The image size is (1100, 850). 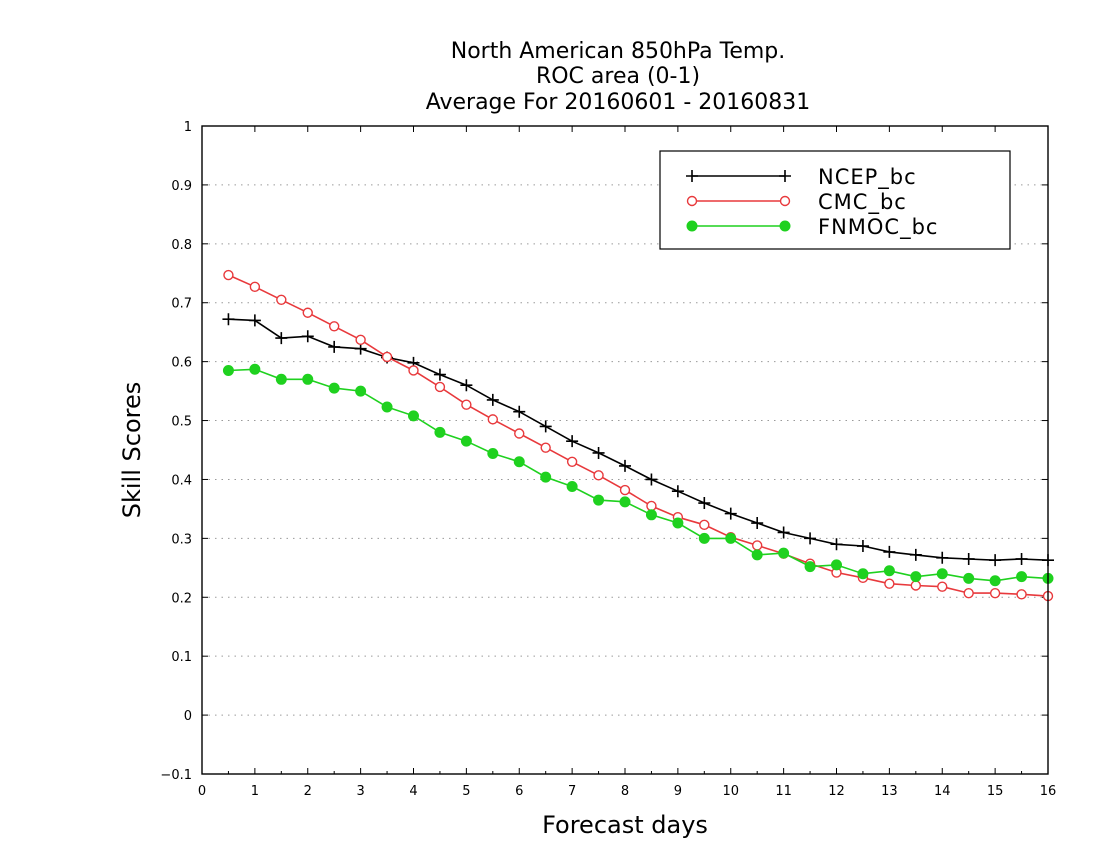 What do you see at coordinates (255, 791) in the screenshot?
I see `x-tick-label: 1` at bounding box center [255, 791].